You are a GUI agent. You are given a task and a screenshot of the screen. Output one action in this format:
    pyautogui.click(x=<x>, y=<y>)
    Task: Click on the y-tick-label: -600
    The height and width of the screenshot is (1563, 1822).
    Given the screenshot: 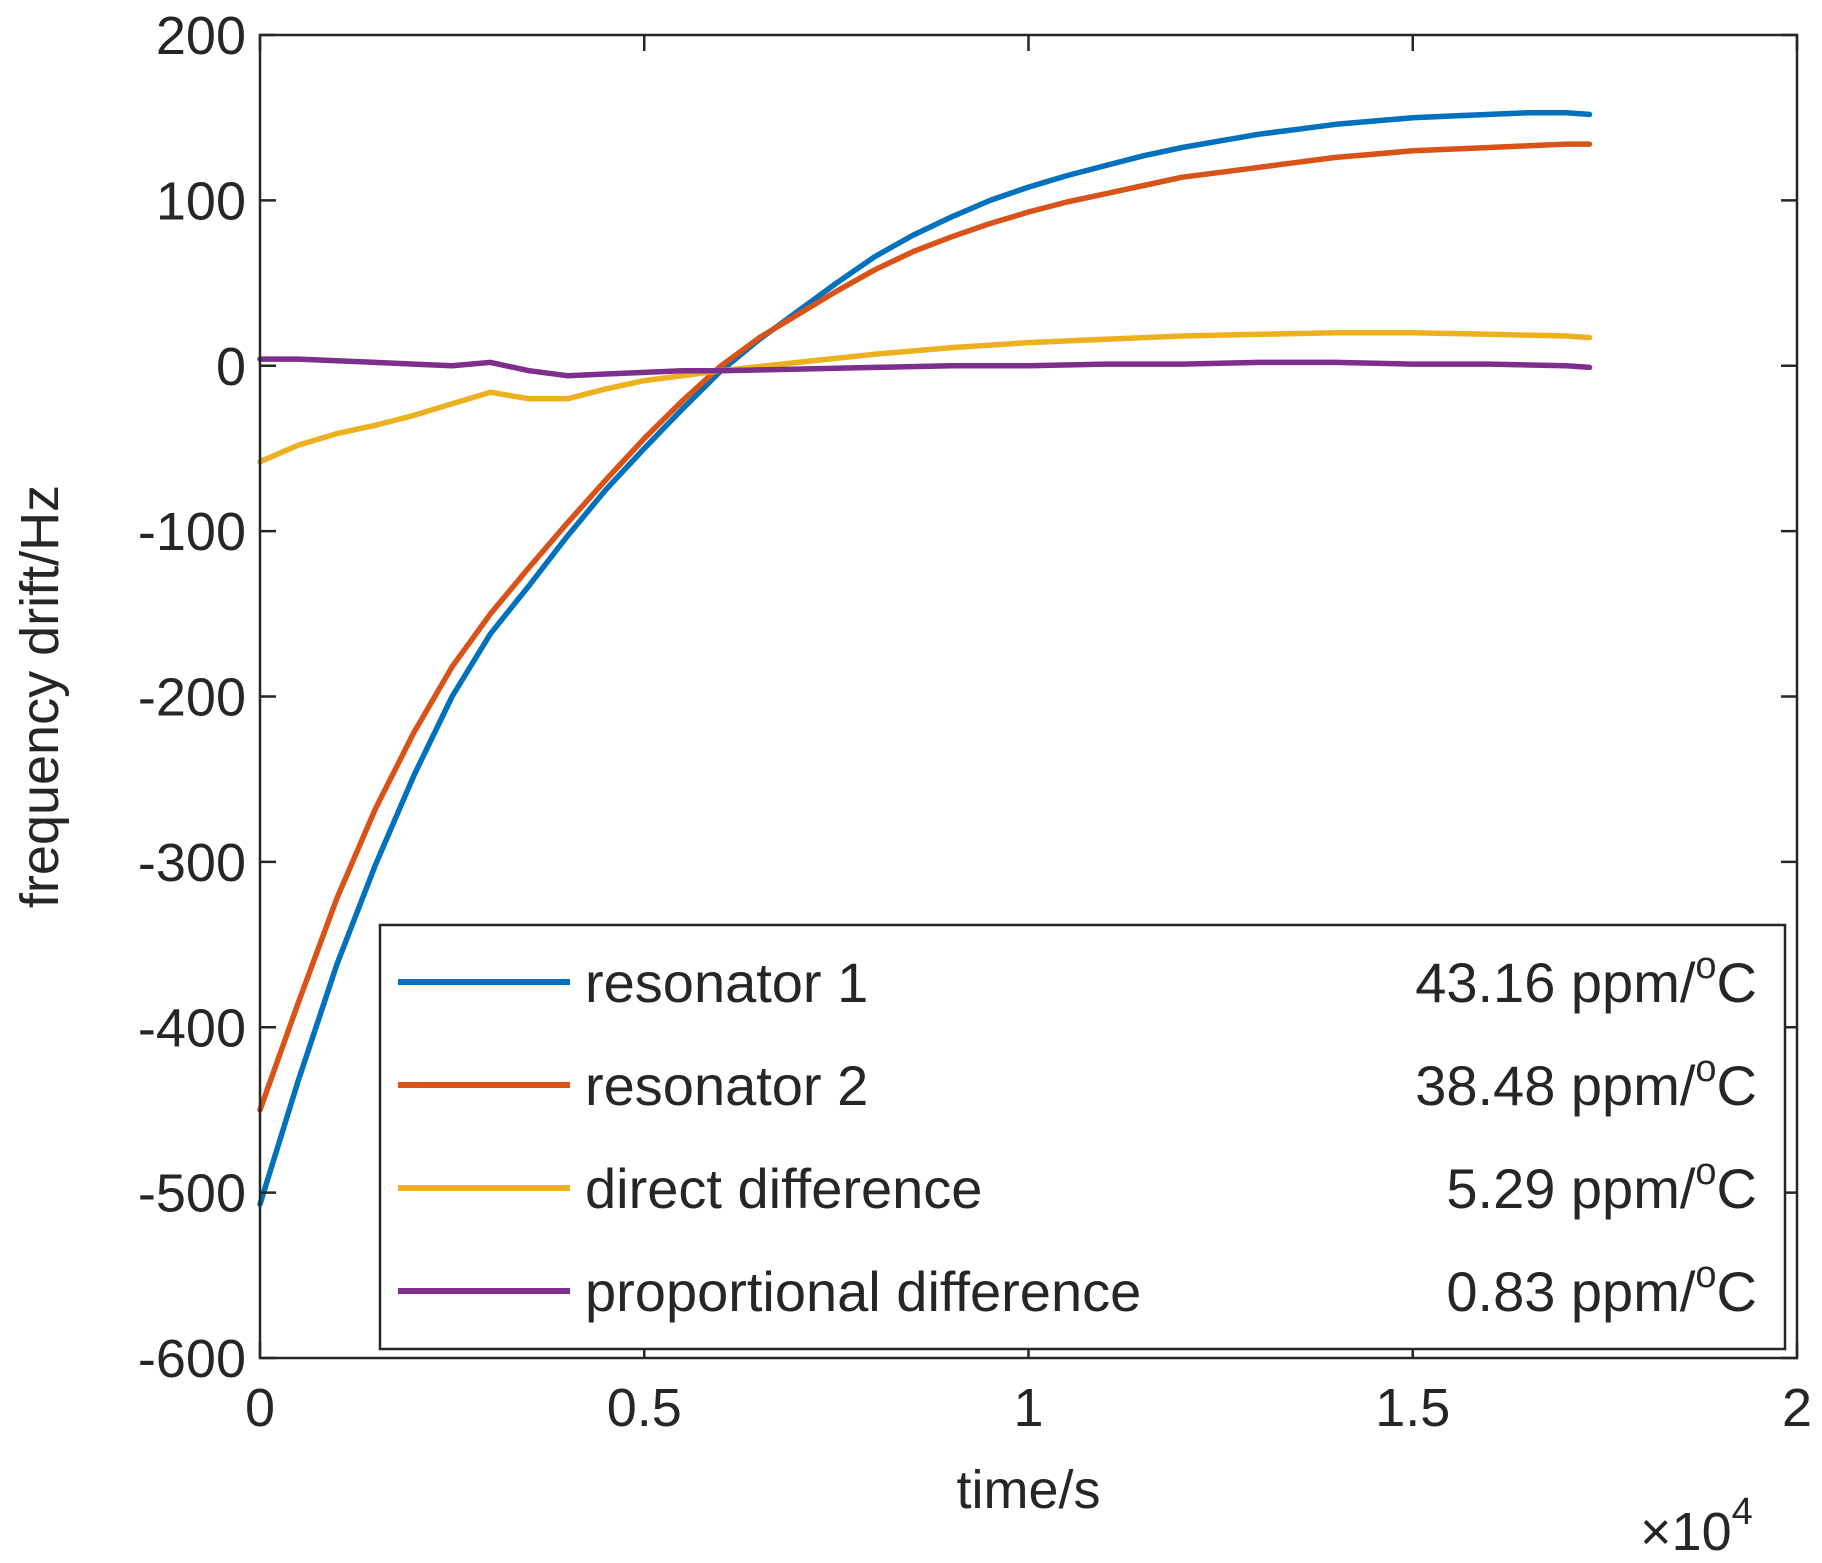 What is the action you would take?
    pyautogui.click(x=192, y=1359)
    